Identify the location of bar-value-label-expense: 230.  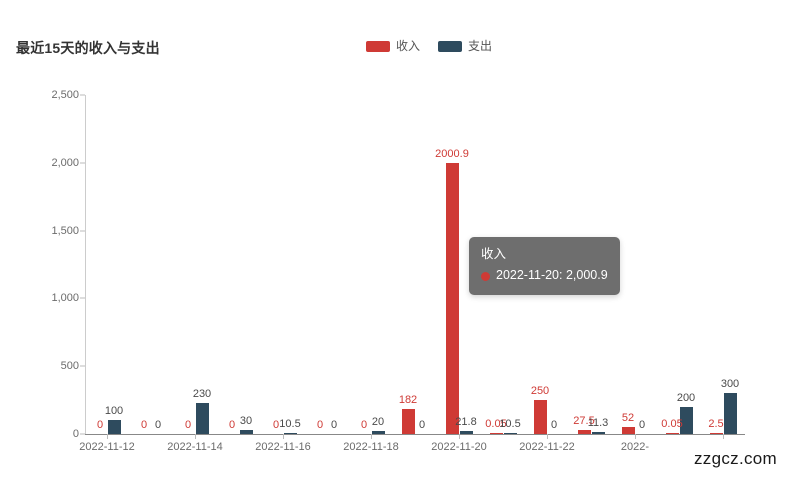
(202, 393).